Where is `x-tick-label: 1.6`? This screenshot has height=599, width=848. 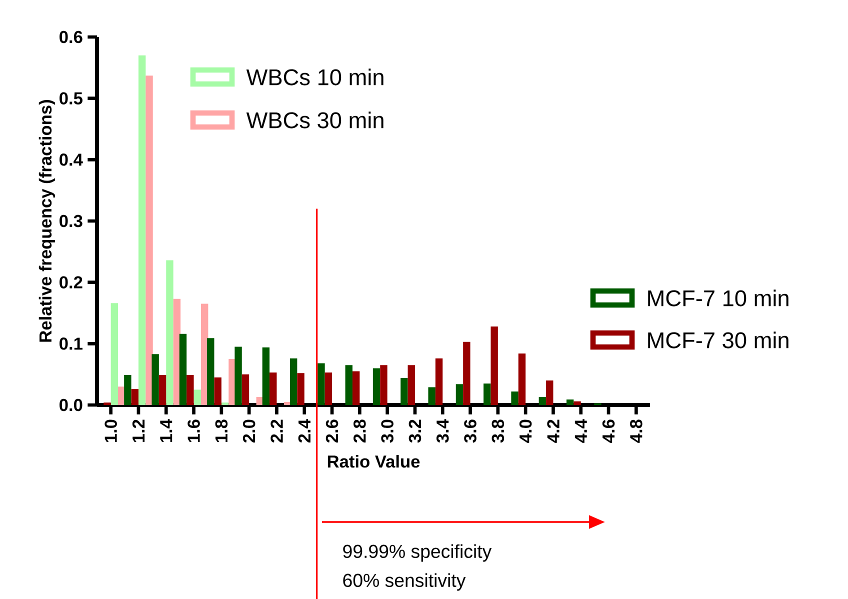 x-tick-label: 1.6 is located at coordinates (194, 431).